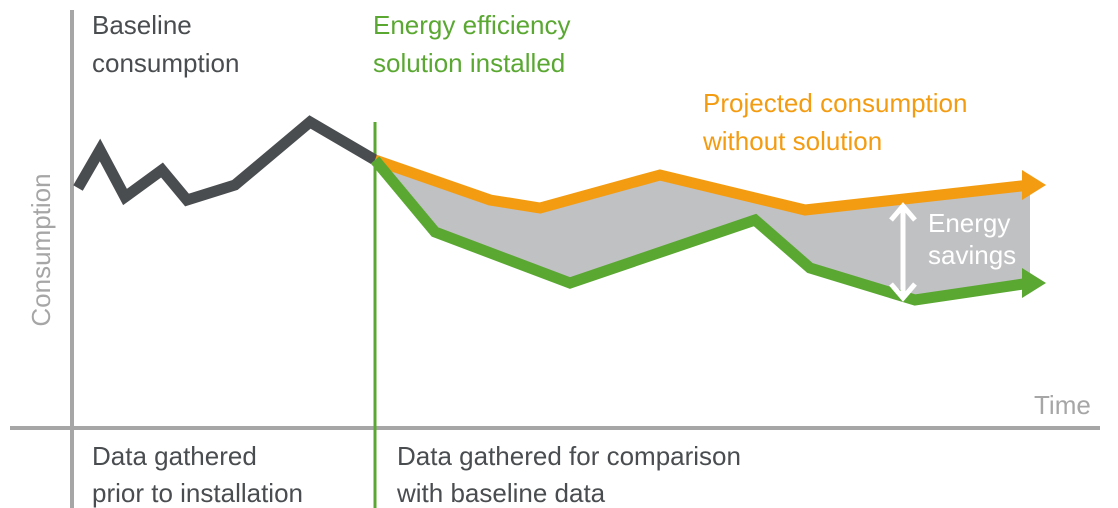  I want to click on savings-arrow, so click(903, 252).